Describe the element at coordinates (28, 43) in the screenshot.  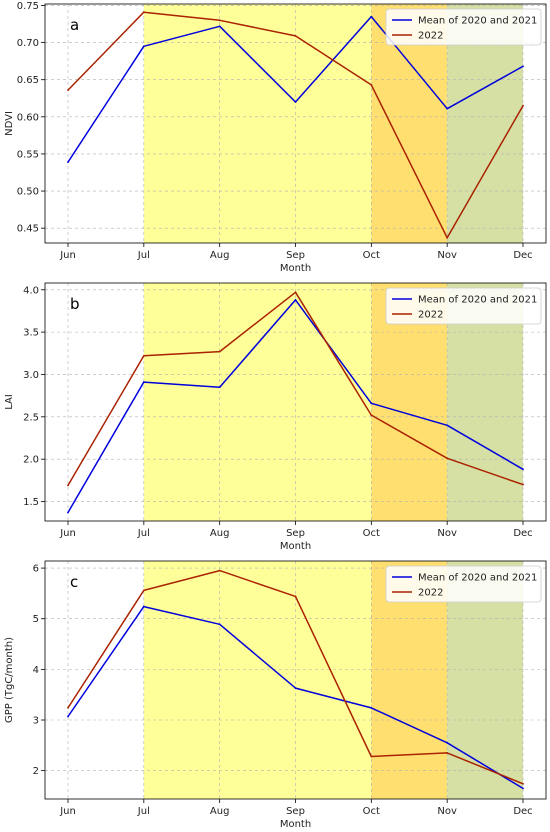
I see `y-tick-label: 0.70` at that location.